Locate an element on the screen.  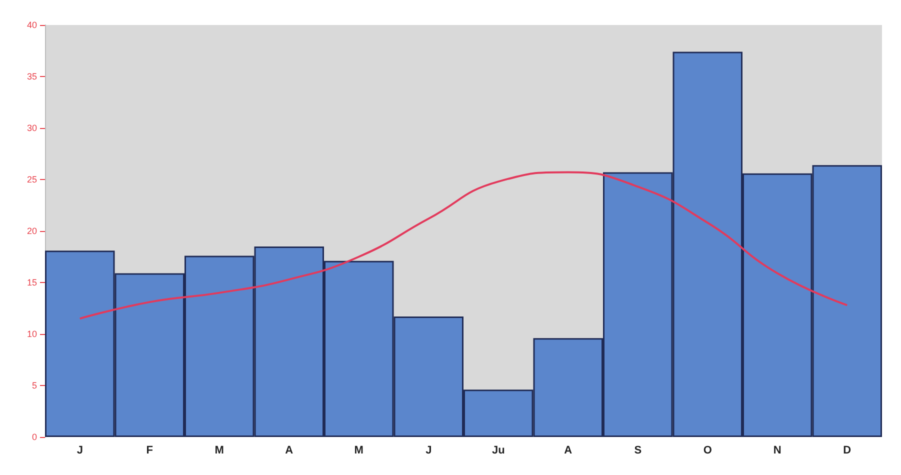
y-tick-label: 25 is located at coordinates (31, 179).